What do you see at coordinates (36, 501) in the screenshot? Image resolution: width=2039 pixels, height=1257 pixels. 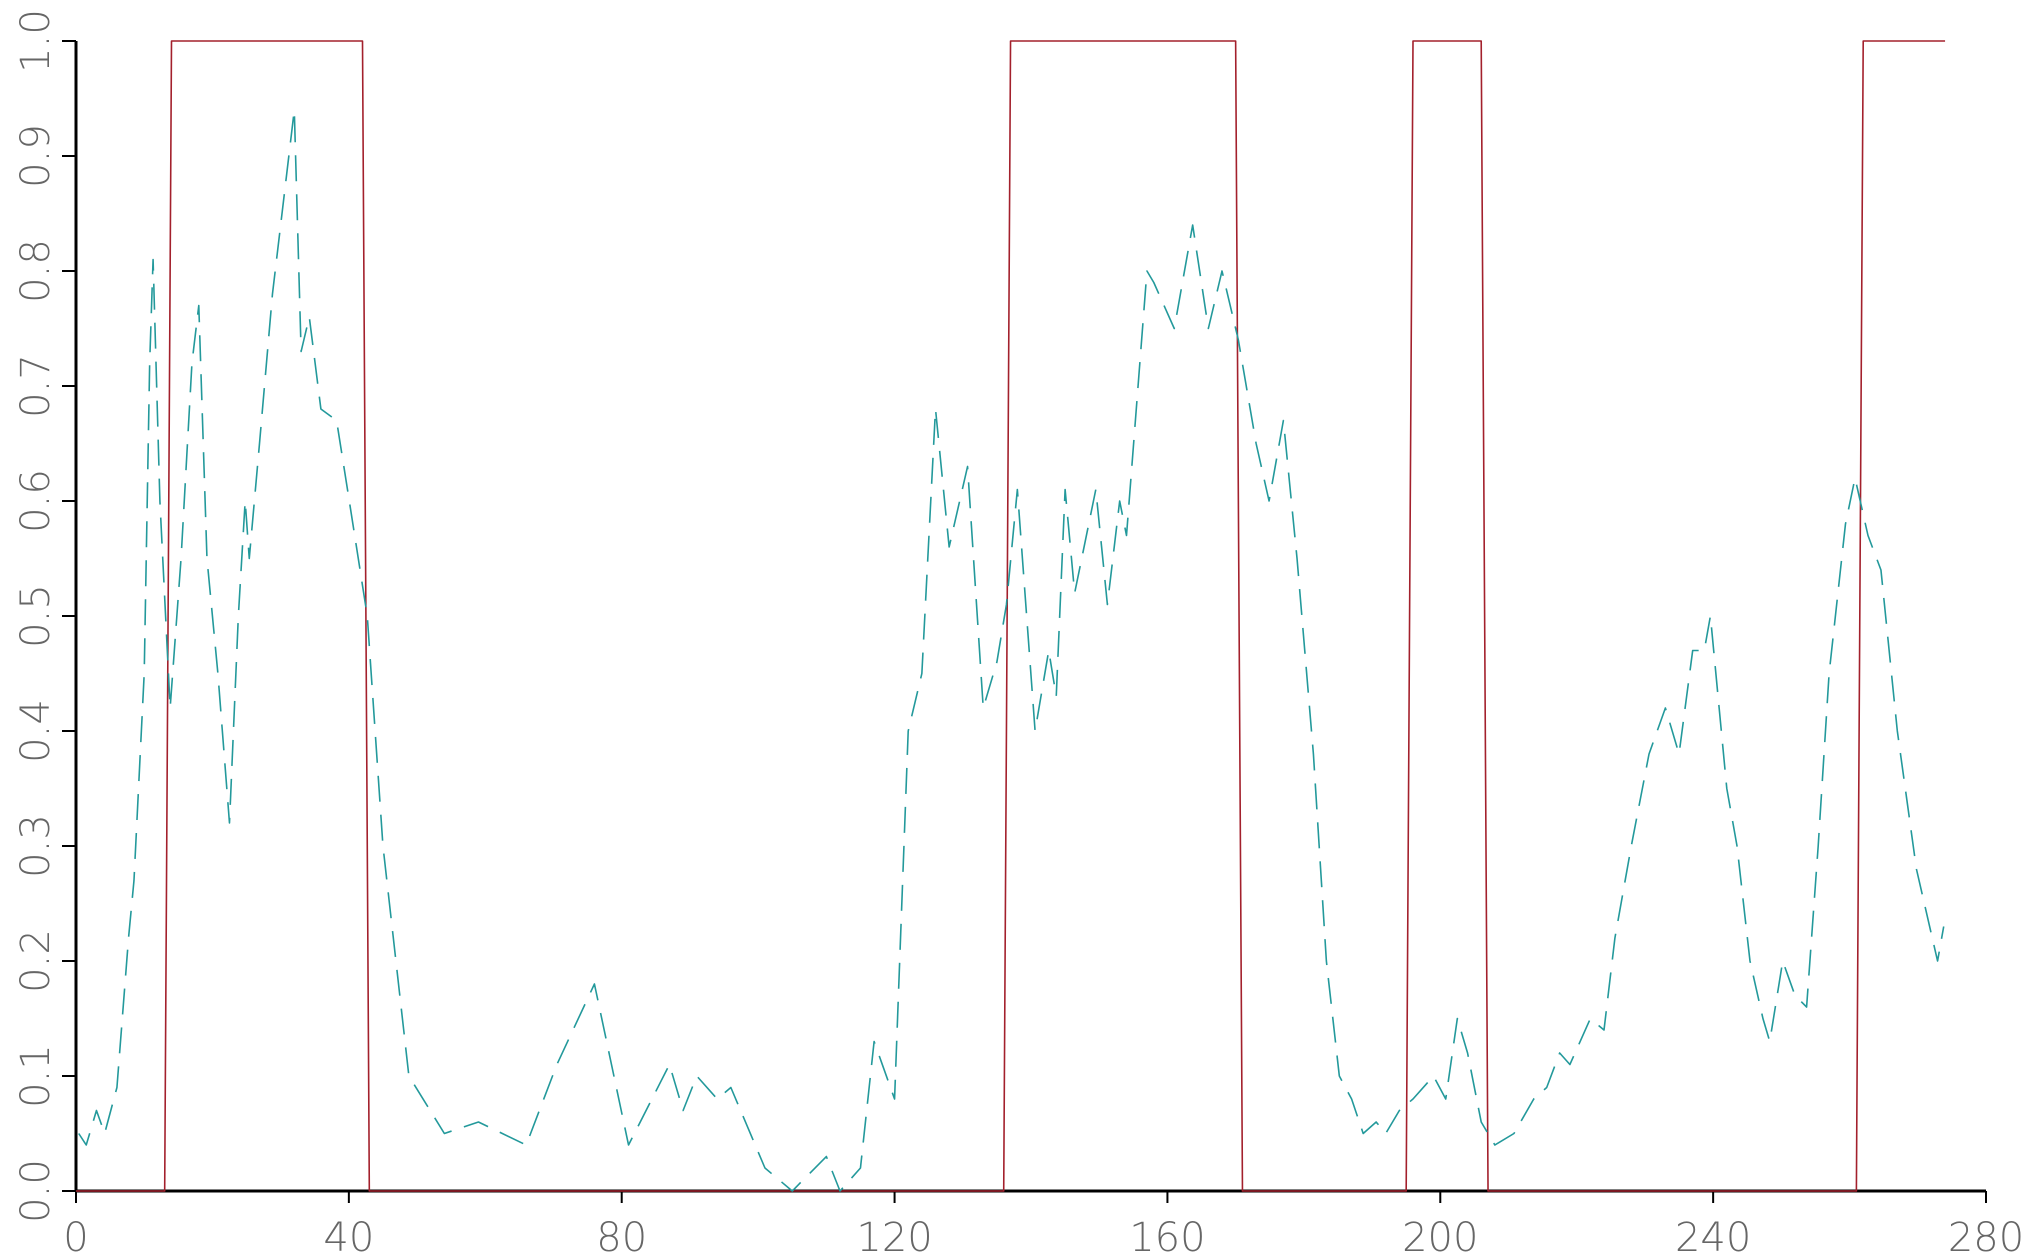 I see `y-tick-label: 0.6` at bounding box center [36, 501].